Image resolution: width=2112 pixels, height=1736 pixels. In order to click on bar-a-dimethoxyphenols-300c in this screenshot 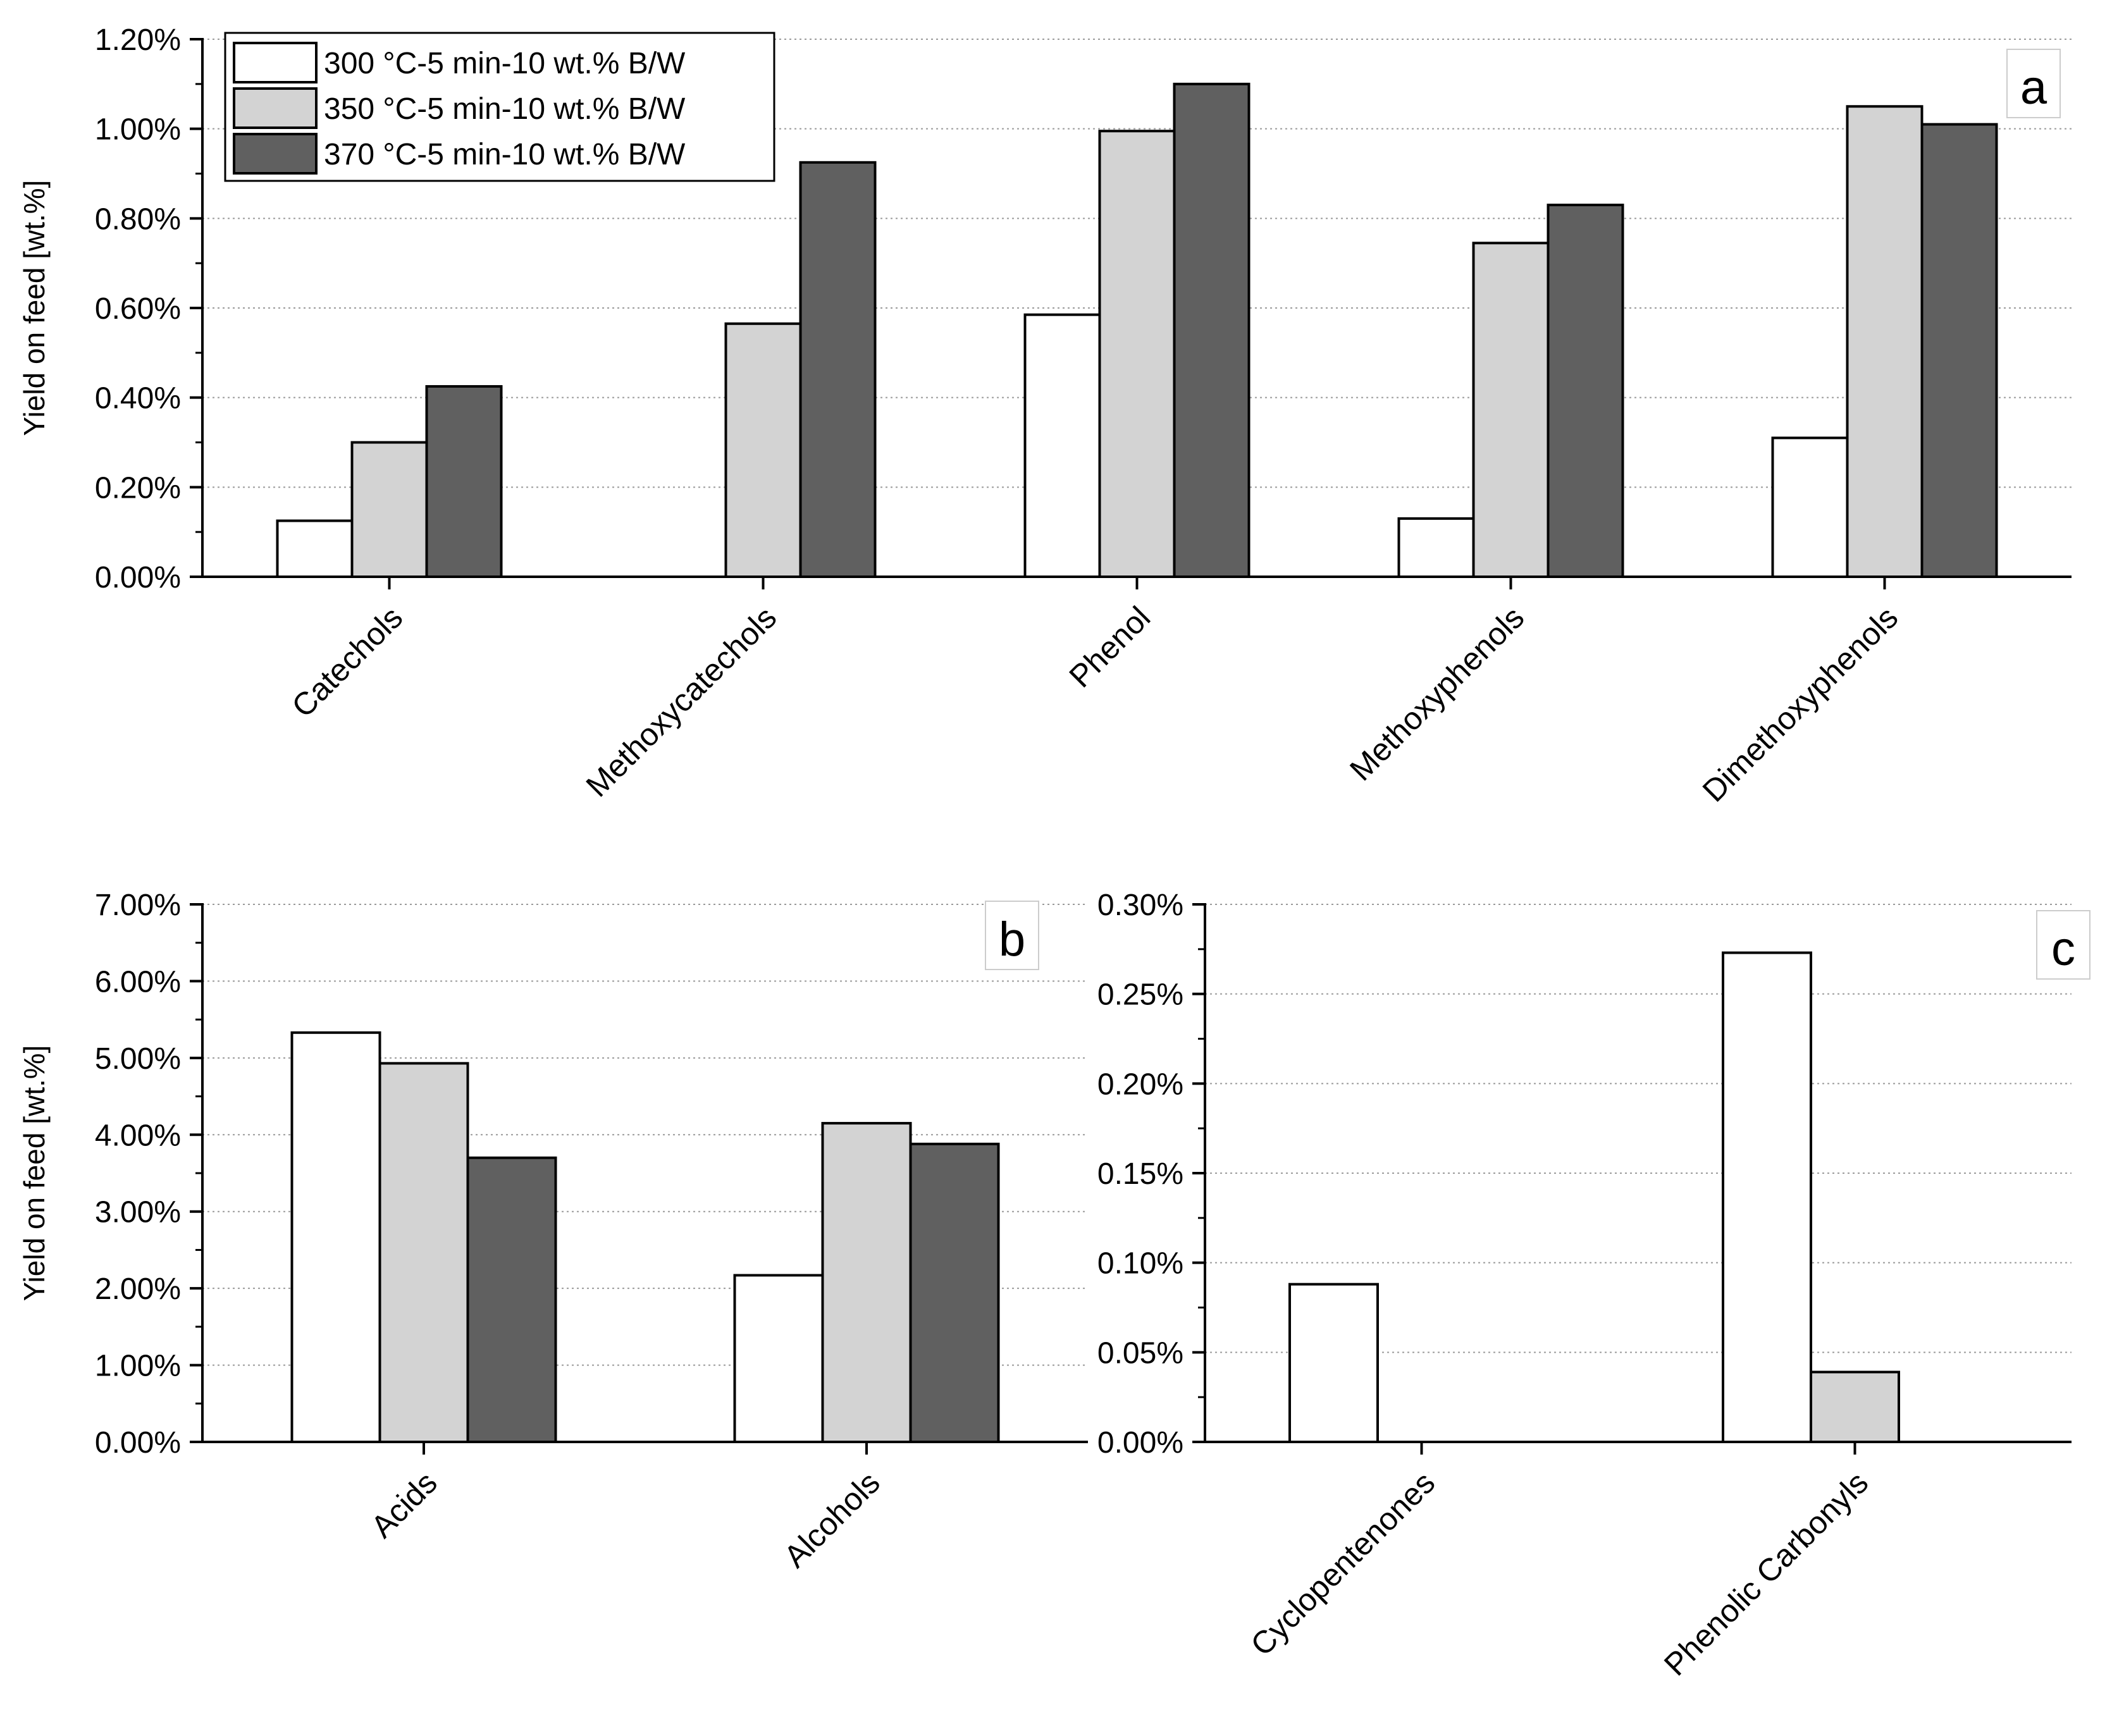, I will do `click(1810, 507)`.